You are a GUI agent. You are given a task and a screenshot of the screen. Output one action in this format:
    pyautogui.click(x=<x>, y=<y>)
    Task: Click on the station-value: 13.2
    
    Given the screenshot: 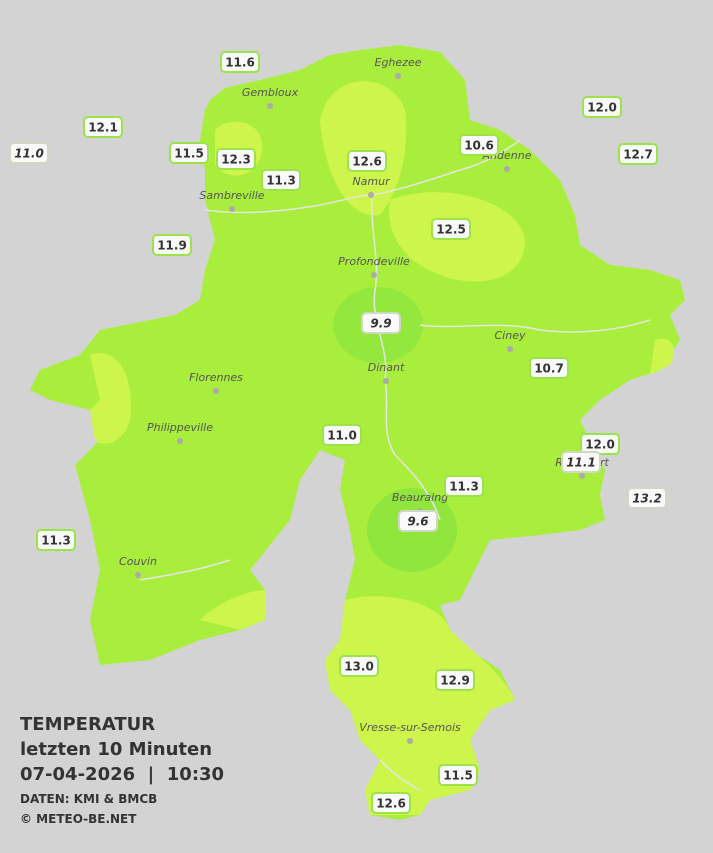 What is the action you would take?
    pyautogui.click(x=647, y=499)
    